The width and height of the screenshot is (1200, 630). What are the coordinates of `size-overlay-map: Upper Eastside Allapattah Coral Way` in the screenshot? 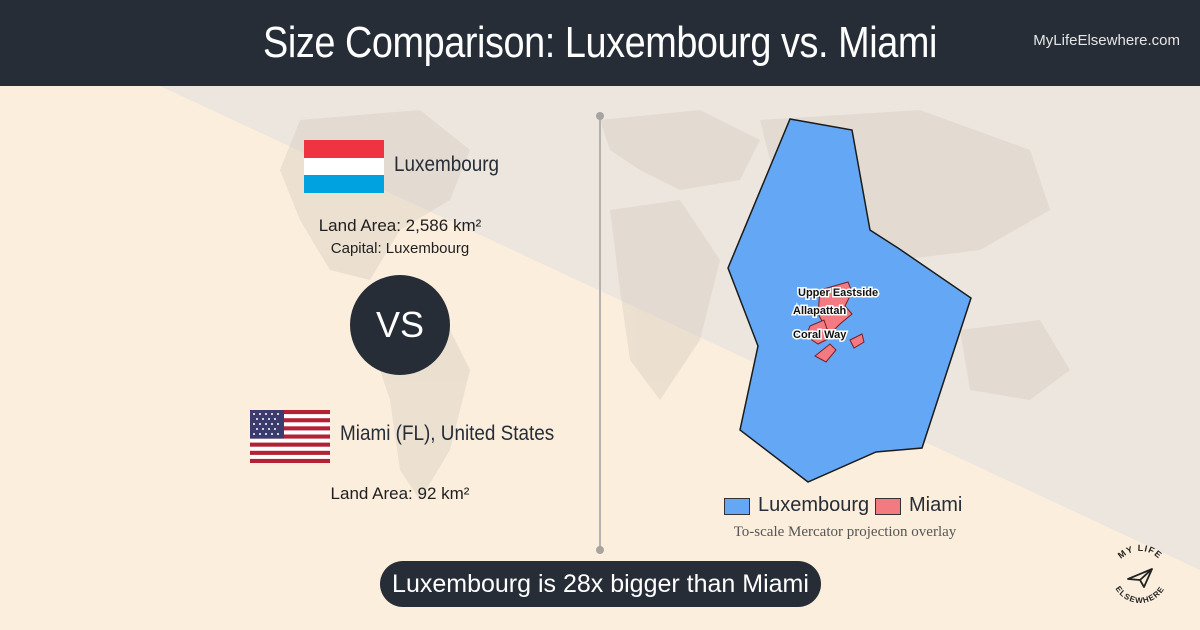 It's located at (849, 300).